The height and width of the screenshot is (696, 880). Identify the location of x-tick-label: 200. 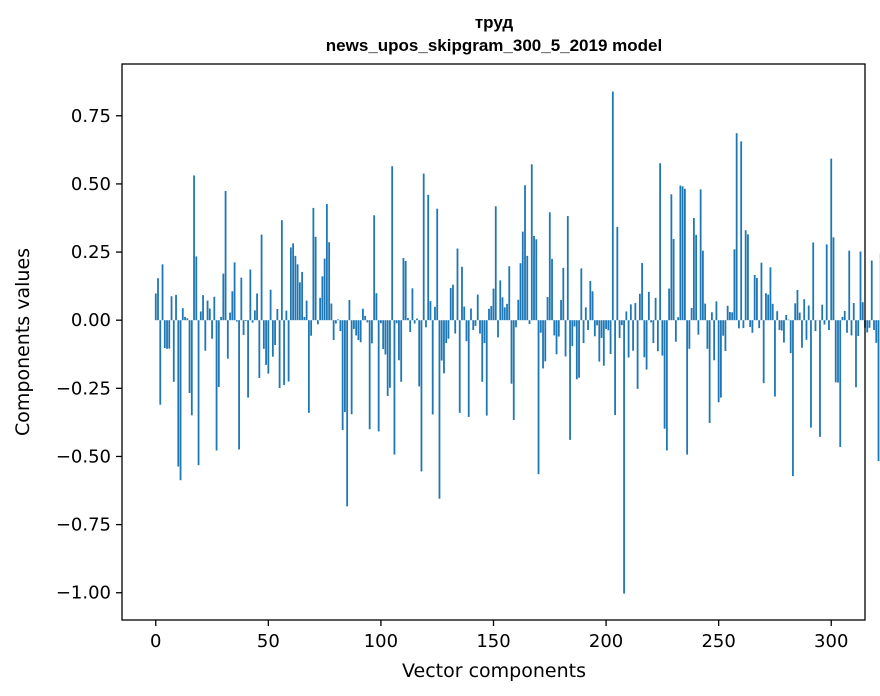
(606, 641).